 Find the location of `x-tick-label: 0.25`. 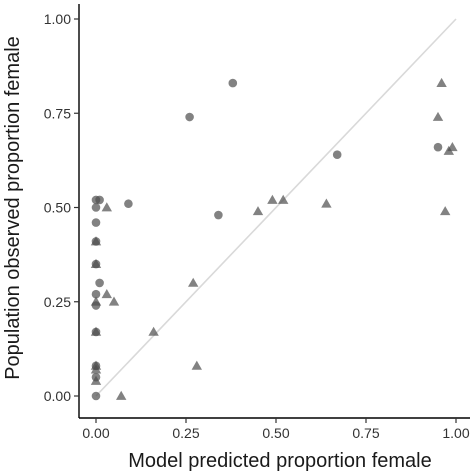

x-tick-label: 0.25 is located at coordinates (185, 433).